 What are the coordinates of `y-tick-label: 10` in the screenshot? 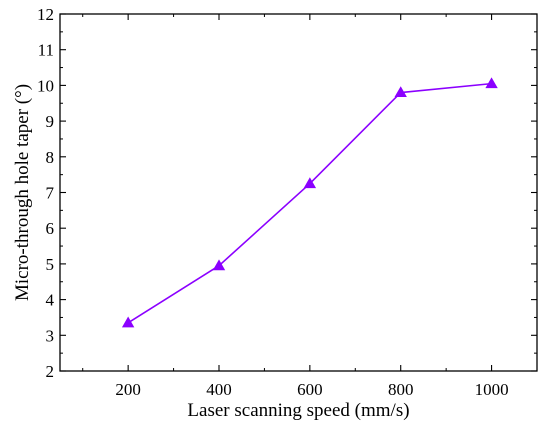 It's located at (45, 85).